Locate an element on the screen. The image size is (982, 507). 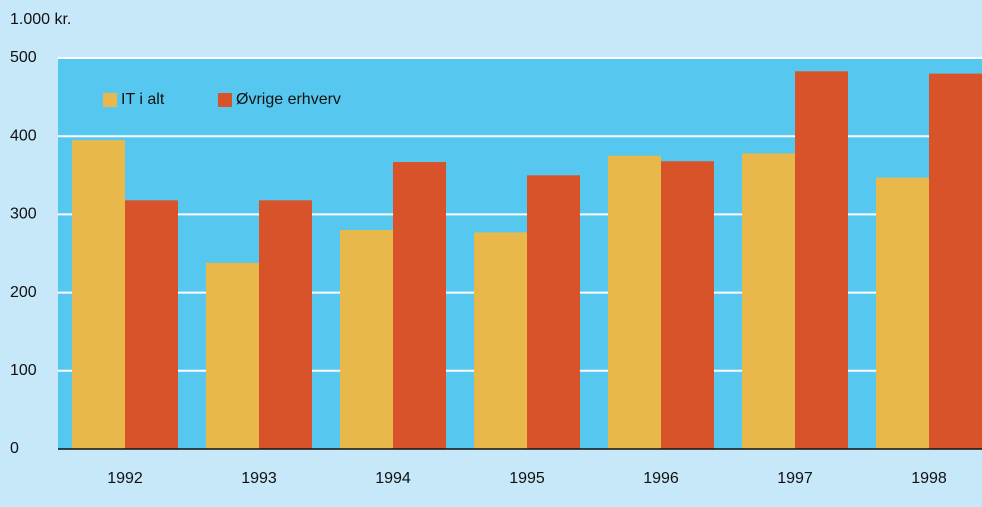
x-tick-label: 1997 is located at coordinates (795, 478).